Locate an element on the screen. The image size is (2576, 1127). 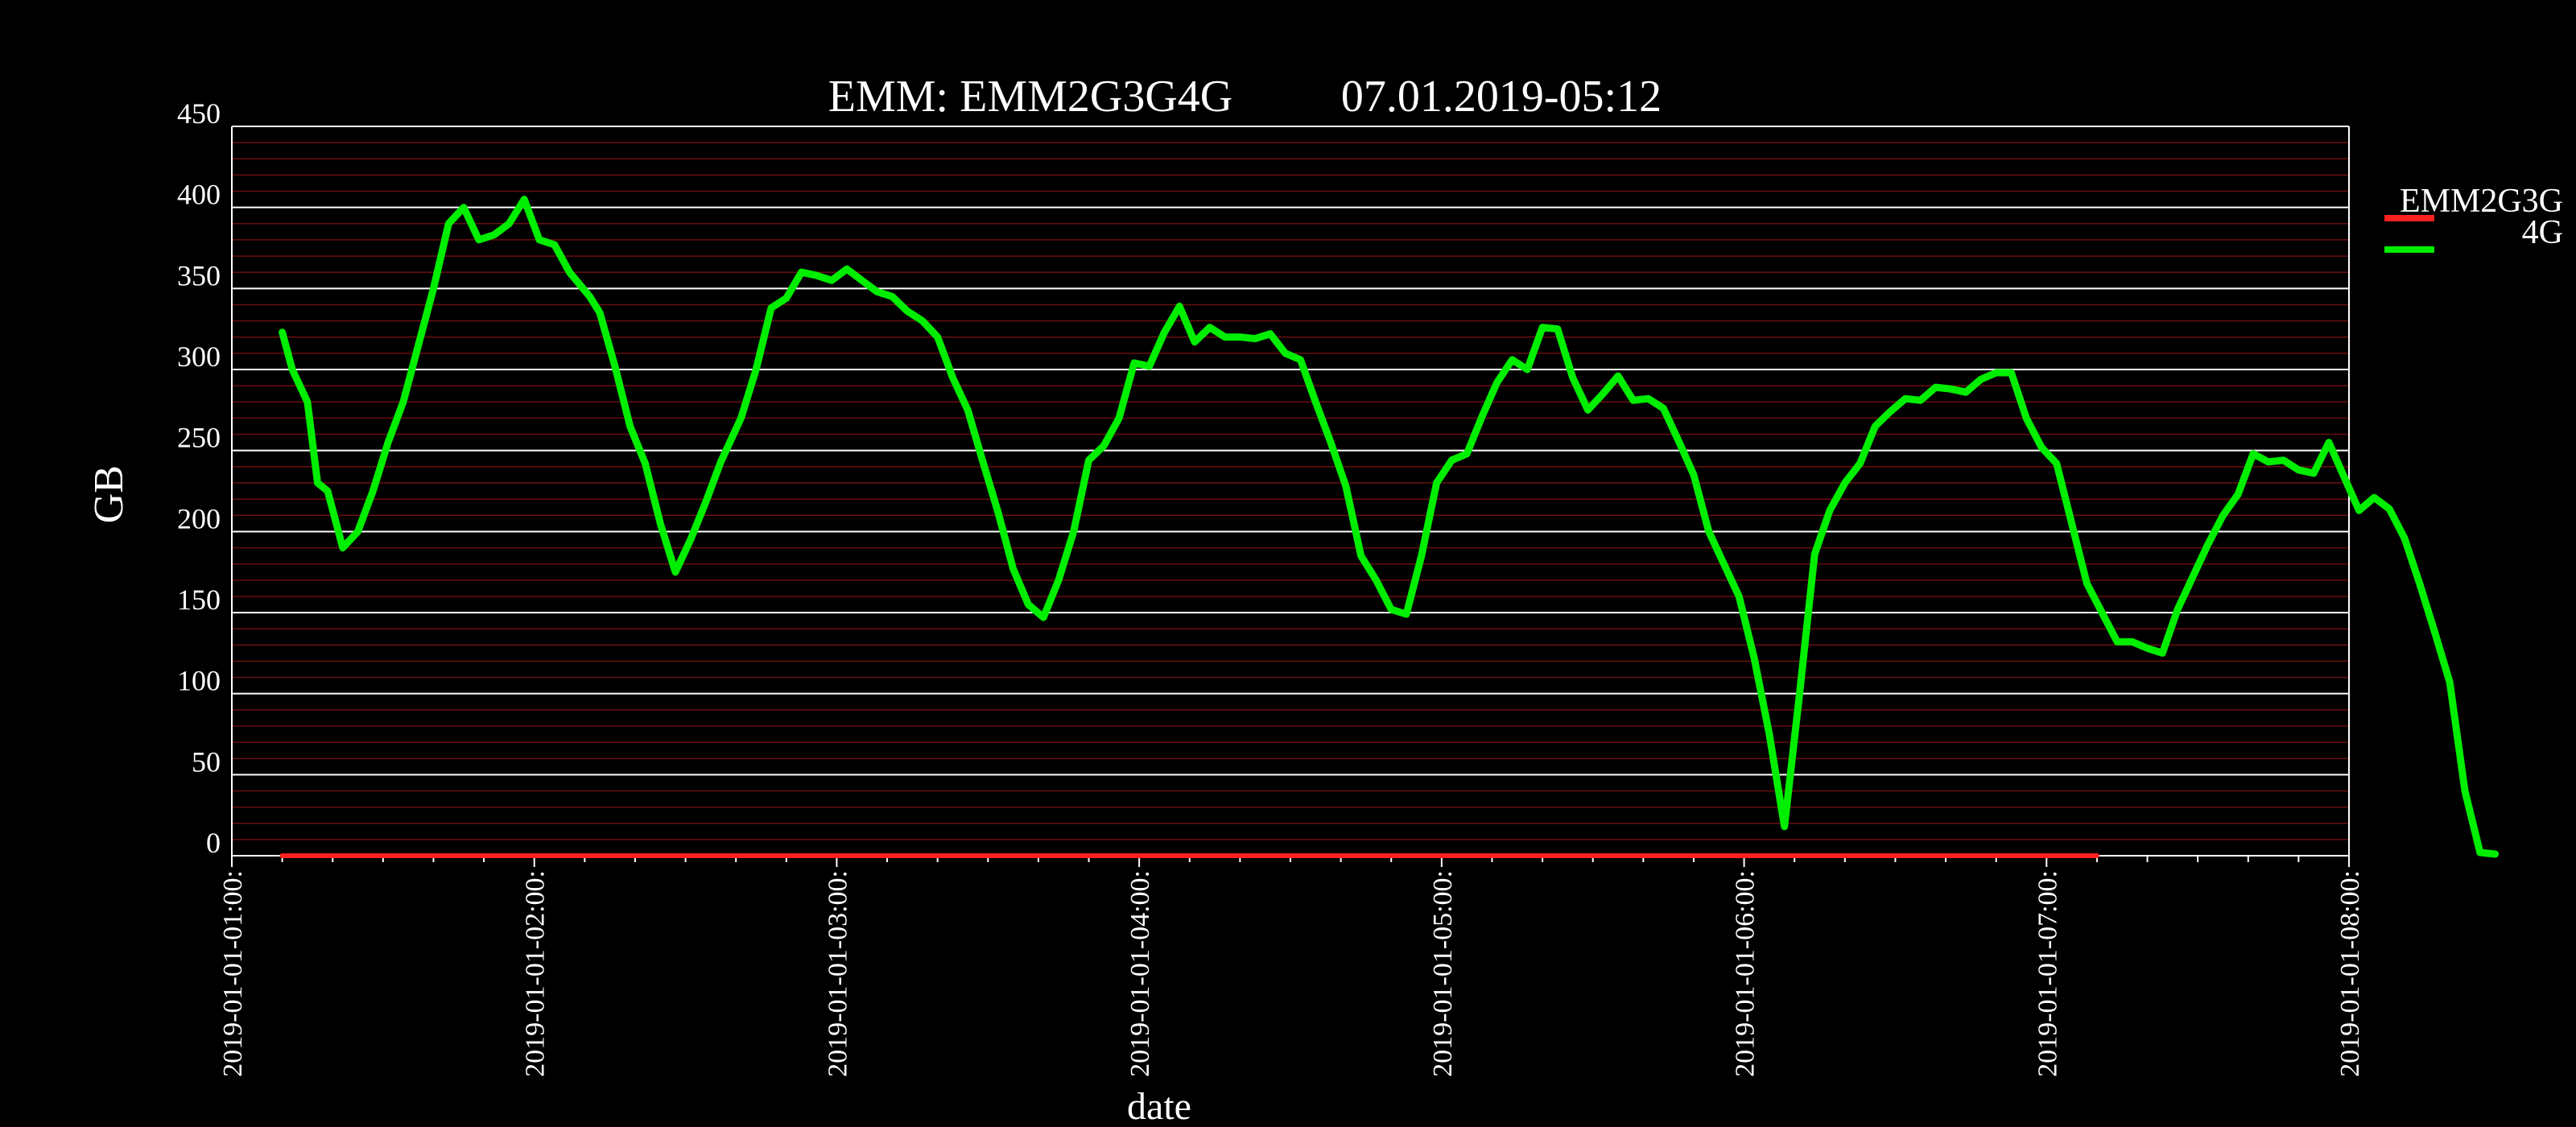
y-tick-label: 0 is located at coordinates (213, 843).